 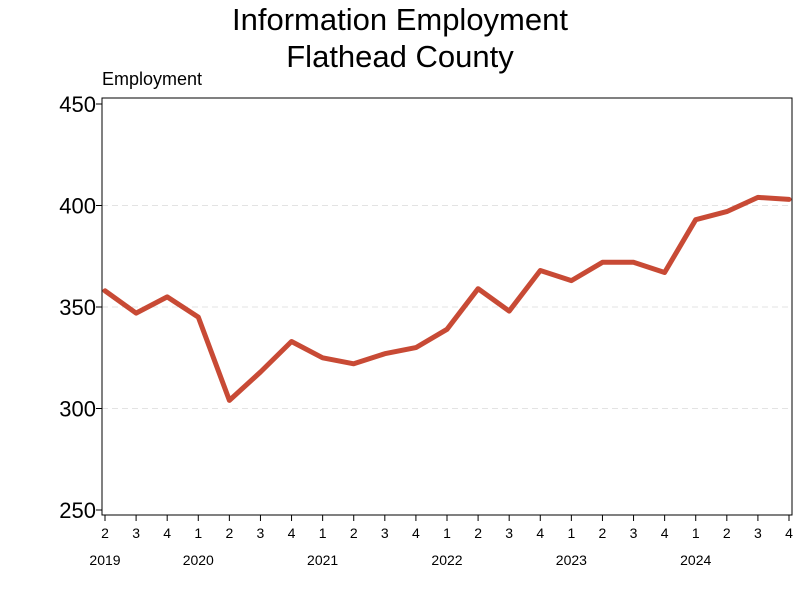 What do you see at coordinates (446, 560) in the screenshot?
I see `year-label: 2022` at bounding box center [446, 560].